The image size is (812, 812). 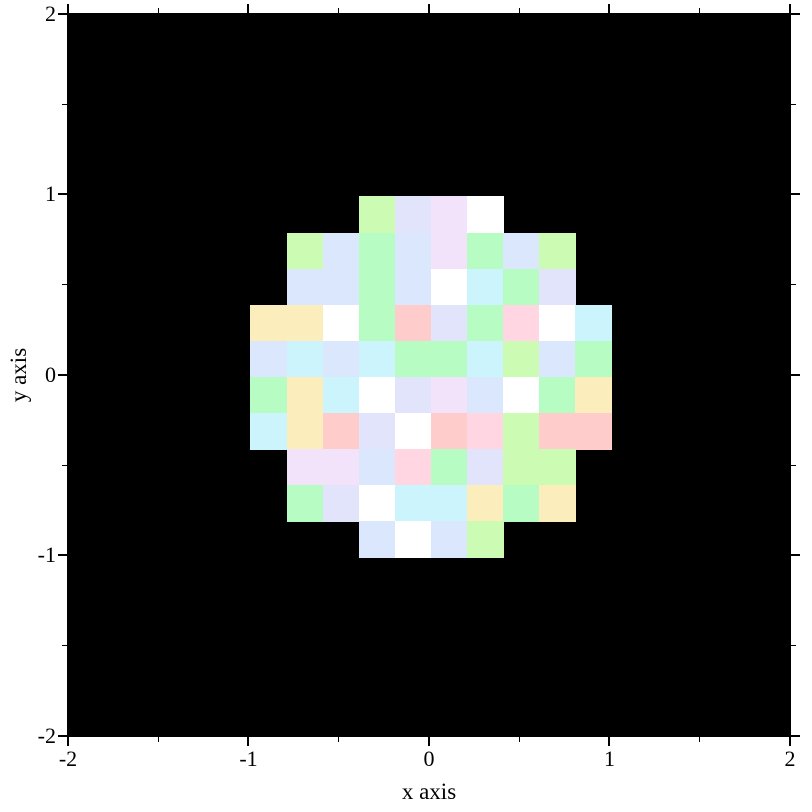 I want to click on x-tick-label: 2, so click(x=790, y=758).